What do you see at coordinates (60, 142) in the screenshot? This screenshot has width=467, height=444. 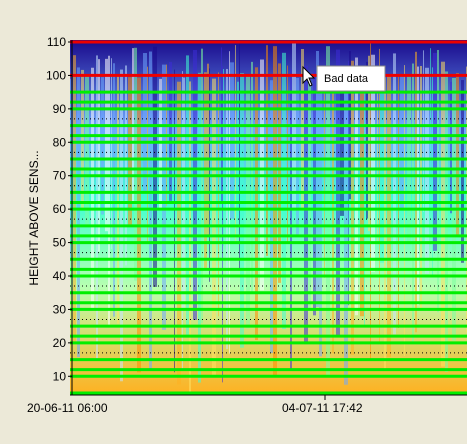 I see `y-tick-label-80: 80` at bounding box center [60, 142].